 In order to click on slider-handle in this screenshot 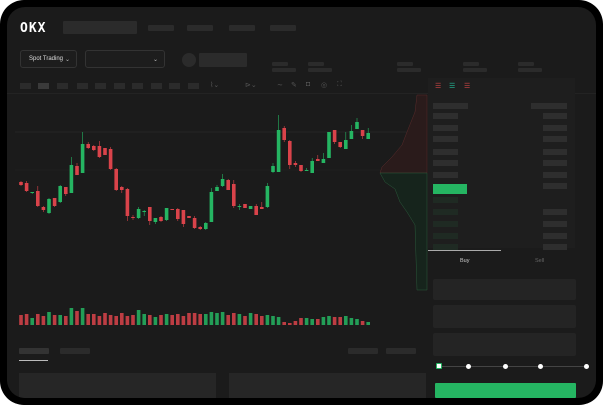, I will do `click(439, 366)`.